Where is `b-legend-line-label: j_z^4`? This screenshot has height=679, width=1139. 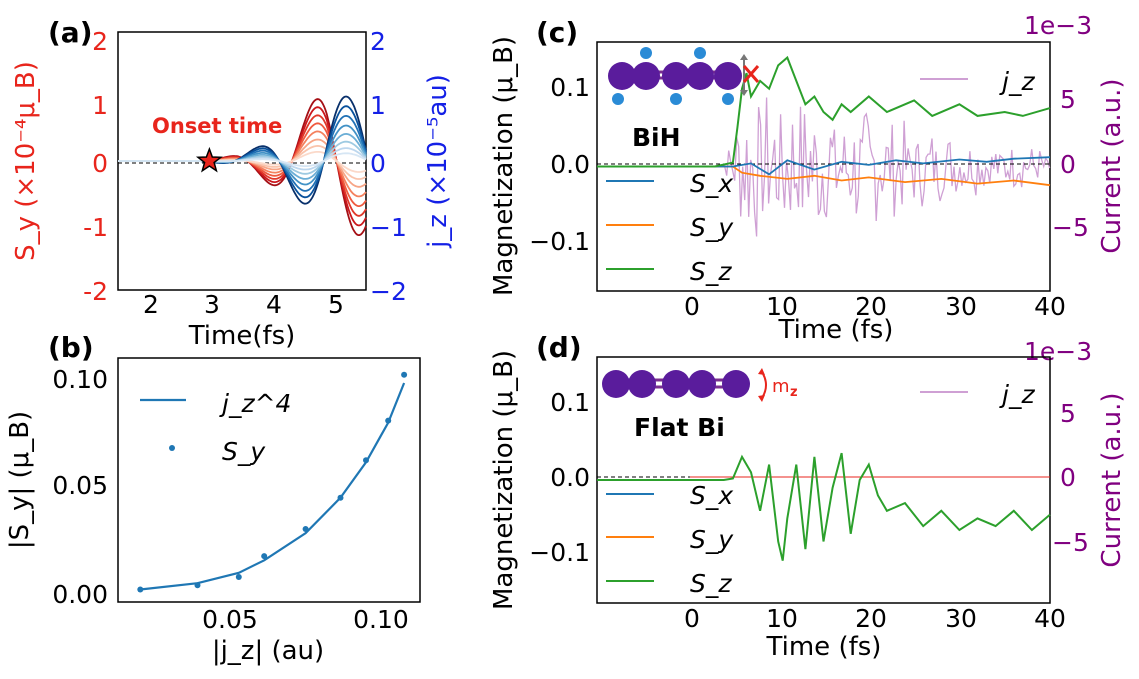 b-legend-line-label: j_z^4 is located at coordinates (255, 403).